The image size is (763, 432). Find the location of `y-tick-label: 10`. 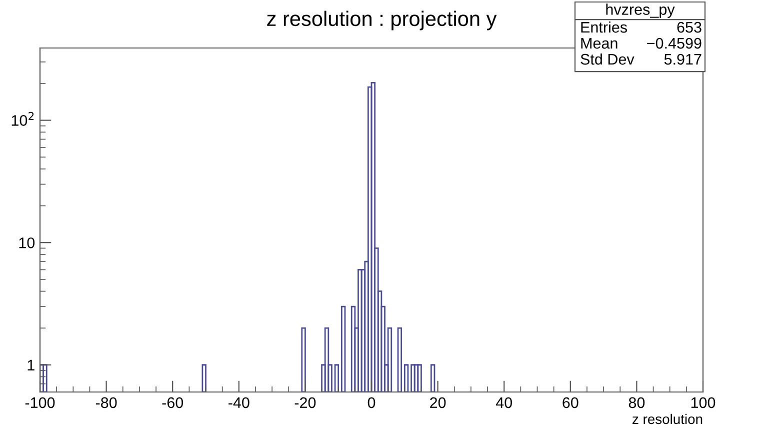

y-tick-label: 10 is located at coordinates (27, 242).